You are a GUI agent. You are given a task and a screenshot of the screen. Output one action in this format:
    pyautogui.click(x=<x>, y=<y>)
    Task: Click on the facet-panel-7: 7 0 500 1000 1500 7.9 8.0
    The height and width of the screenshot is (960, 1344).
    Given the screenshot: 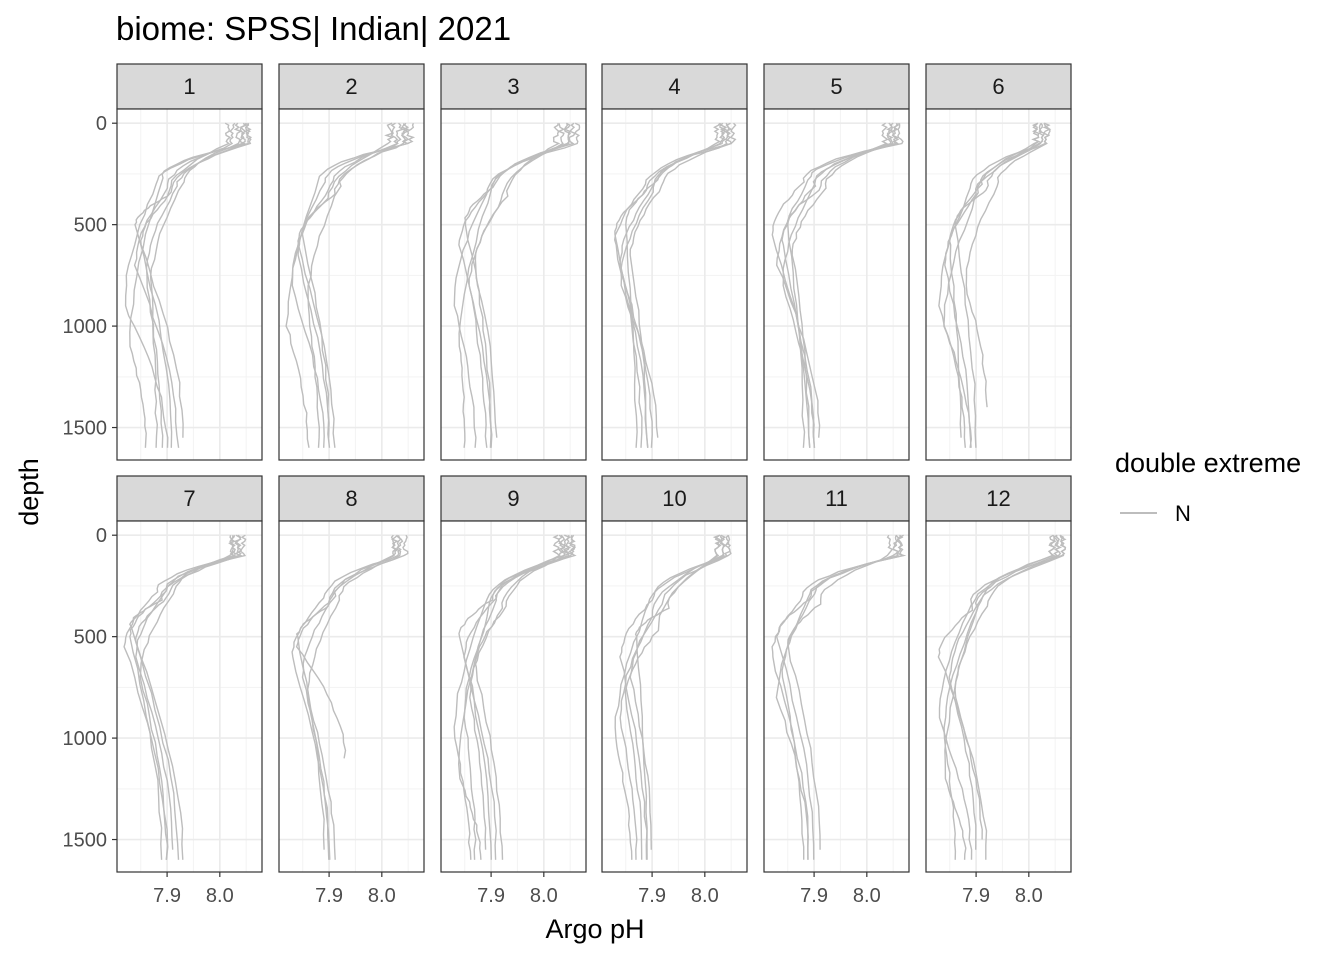 What is the action you would take?
    pyautogui.click(x=163, y=691)
    